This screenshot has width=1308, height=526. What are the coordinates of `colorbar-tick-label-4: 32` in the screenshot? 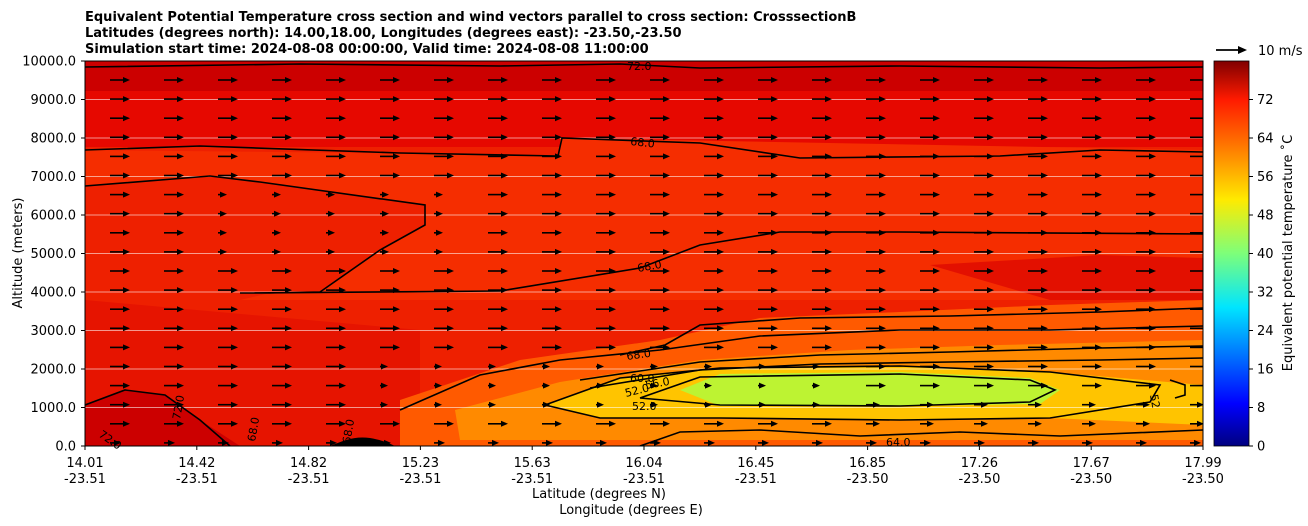 It's located at (1265, 293).